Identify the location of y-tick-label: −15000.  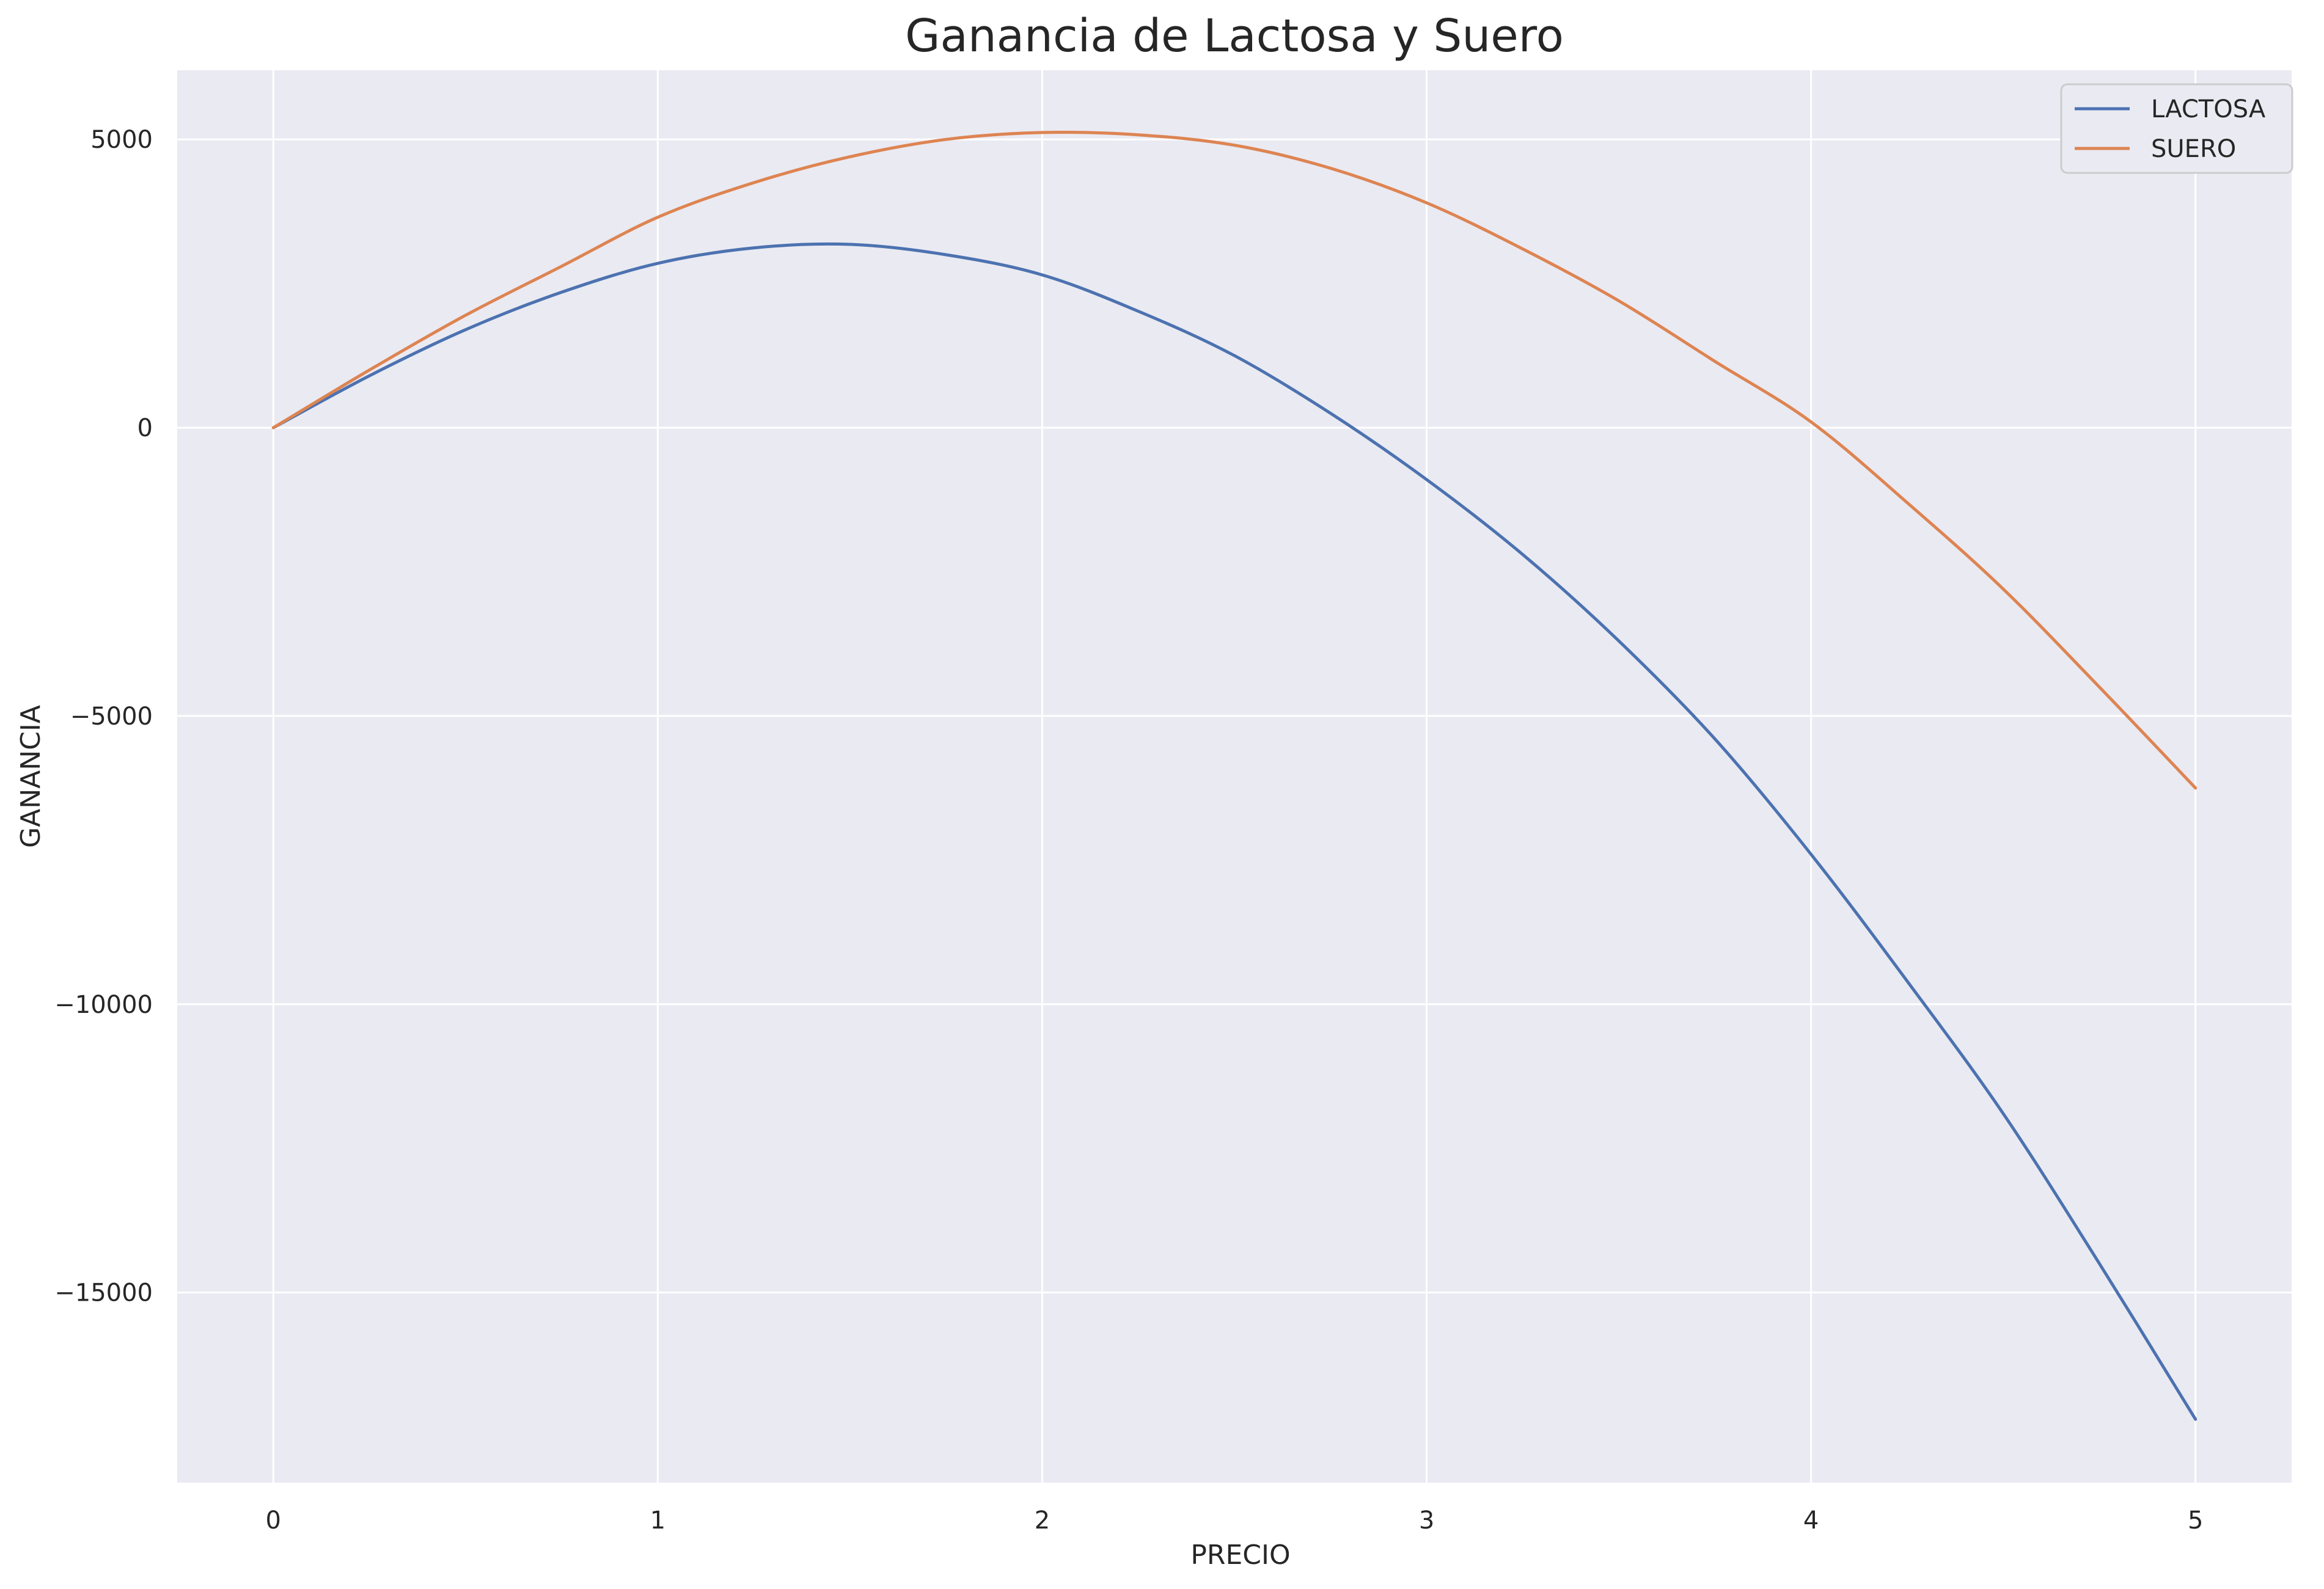
(103, 1293).